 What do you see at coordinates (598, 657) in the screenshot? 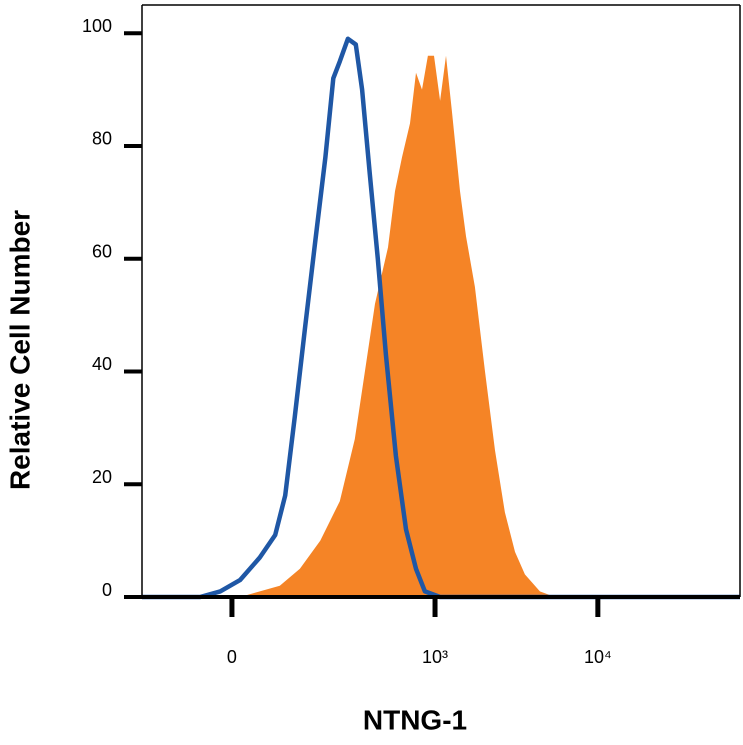
I see `x-tick-label: 10⁴` at bounding box center [598, 657].